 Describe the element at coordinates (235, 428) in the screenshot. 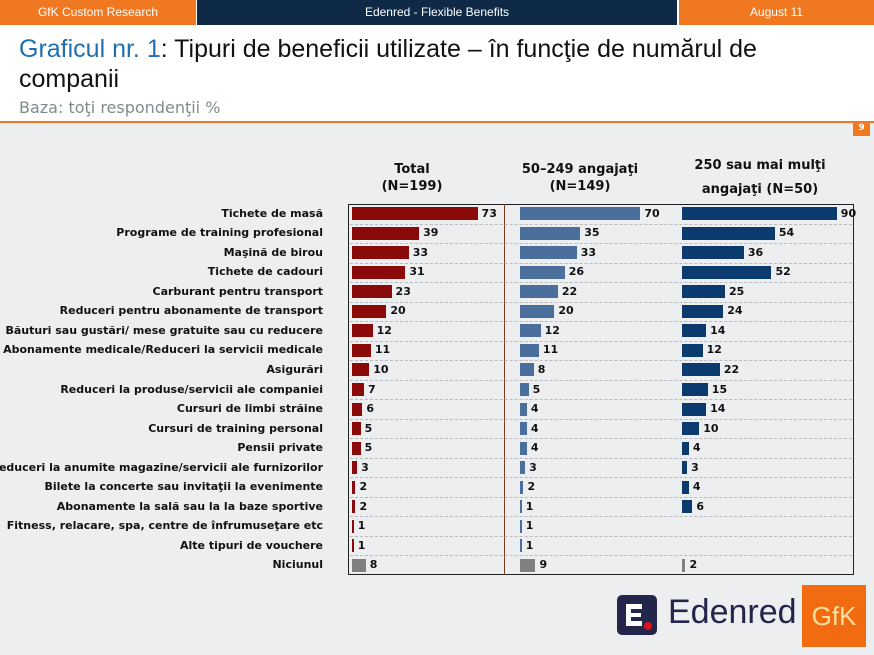

I see `category-label: Cursuri de training personal` at that location.